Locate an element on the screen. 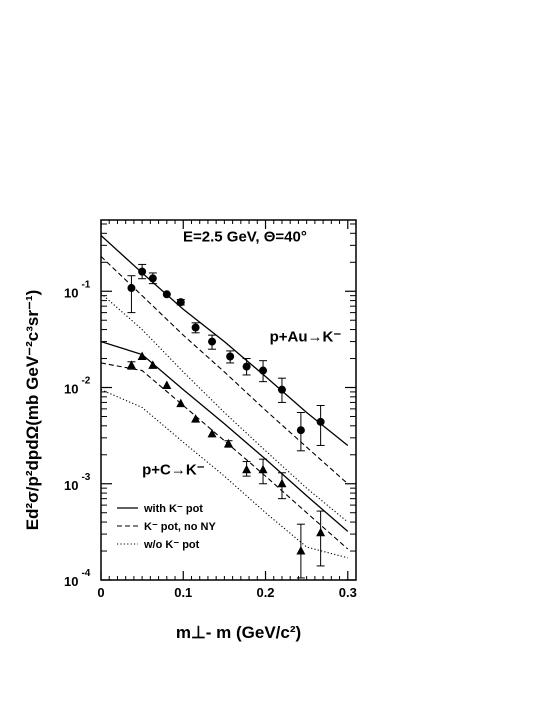 The image size is (545, 705). legend-label: w/o K⁻ pot is located at coordinates (171, 545).